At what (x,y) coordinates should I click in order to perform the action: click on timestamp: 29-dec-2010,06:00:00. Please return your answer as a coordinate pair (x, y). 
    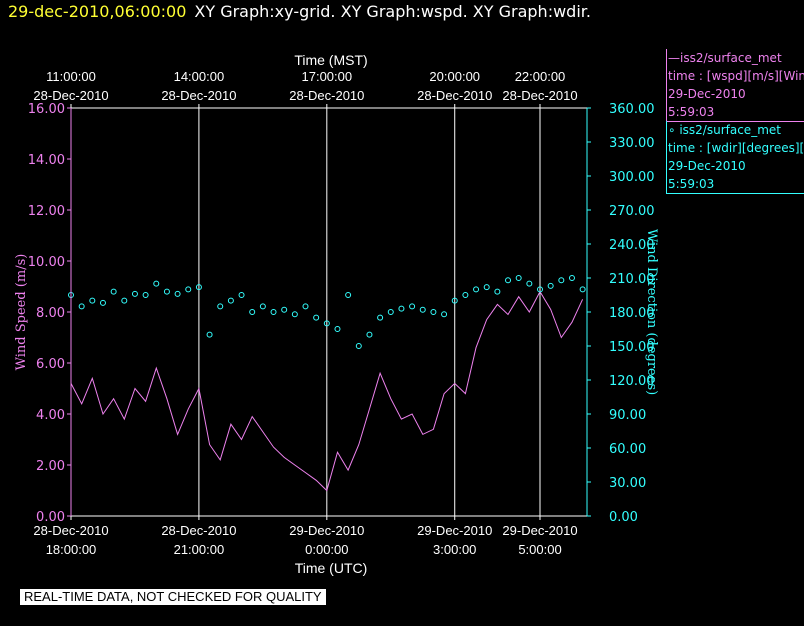
    Looking at the image, I should click on (97, 11).